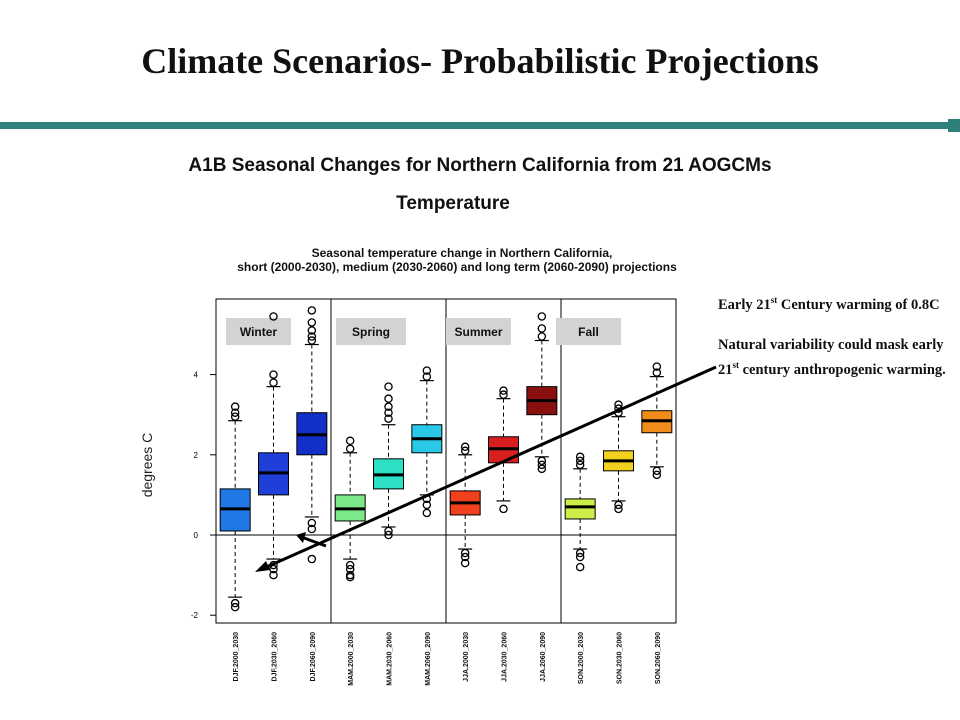 Image resolution: width=960 pixels, height=720 pixels. What do you see at coordinates (489, 468) in the screenshot?
I see `trend-arrow-line` at bounding box center [489, 468].